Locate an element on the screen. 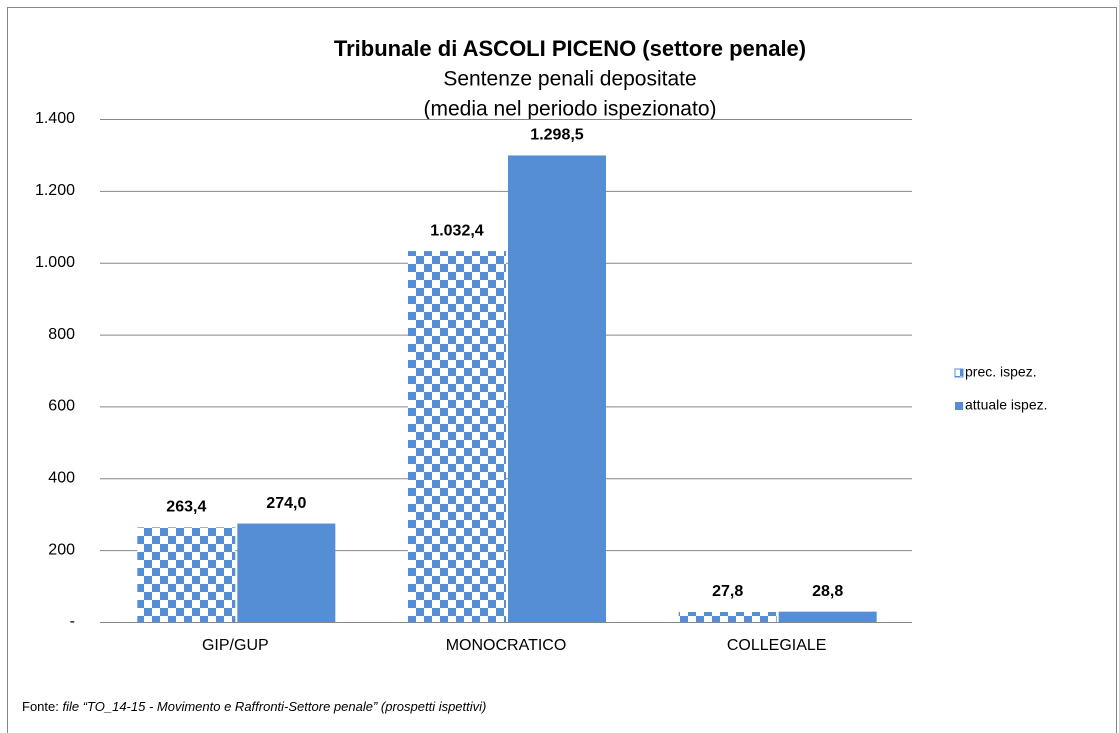 The width and height of the screenshot is (1119, 733). y-tick-label: 1.000 is located at coordinates (55, 262).